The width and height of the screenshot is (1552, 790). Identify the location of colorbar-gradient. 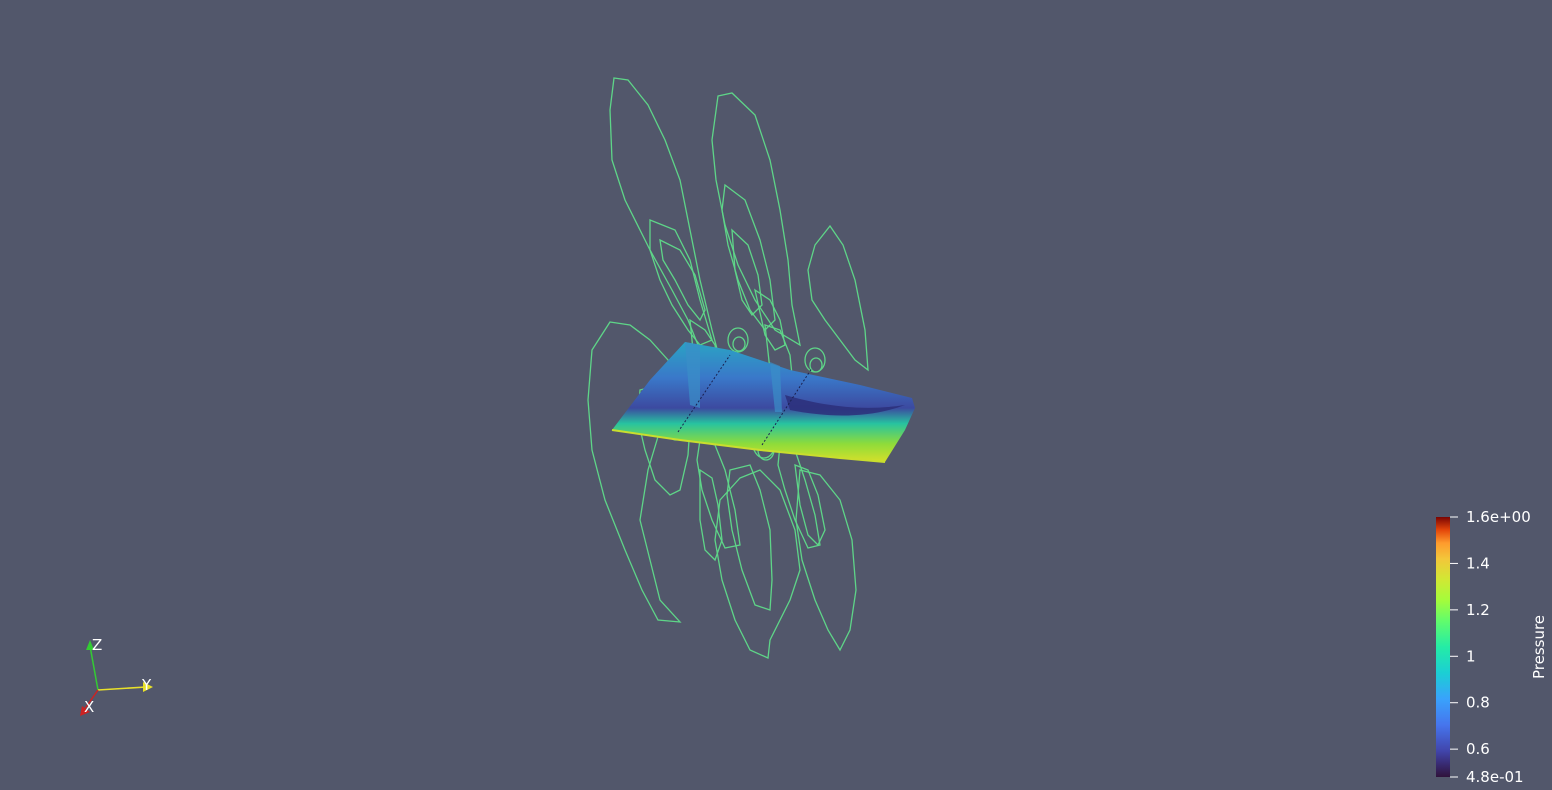
(1443, 647).